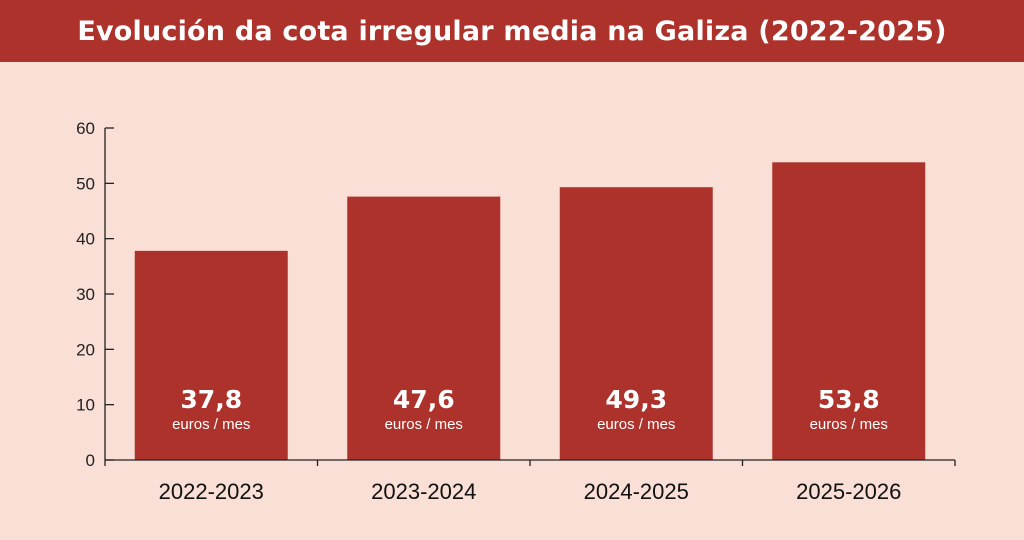 Image resolution: width=1024 pixels, height=540 pixels. What do you see at coordinates (85, 405) in the screenshot?
I see `y-tick-label: 10` at bounding box center [85, 405].